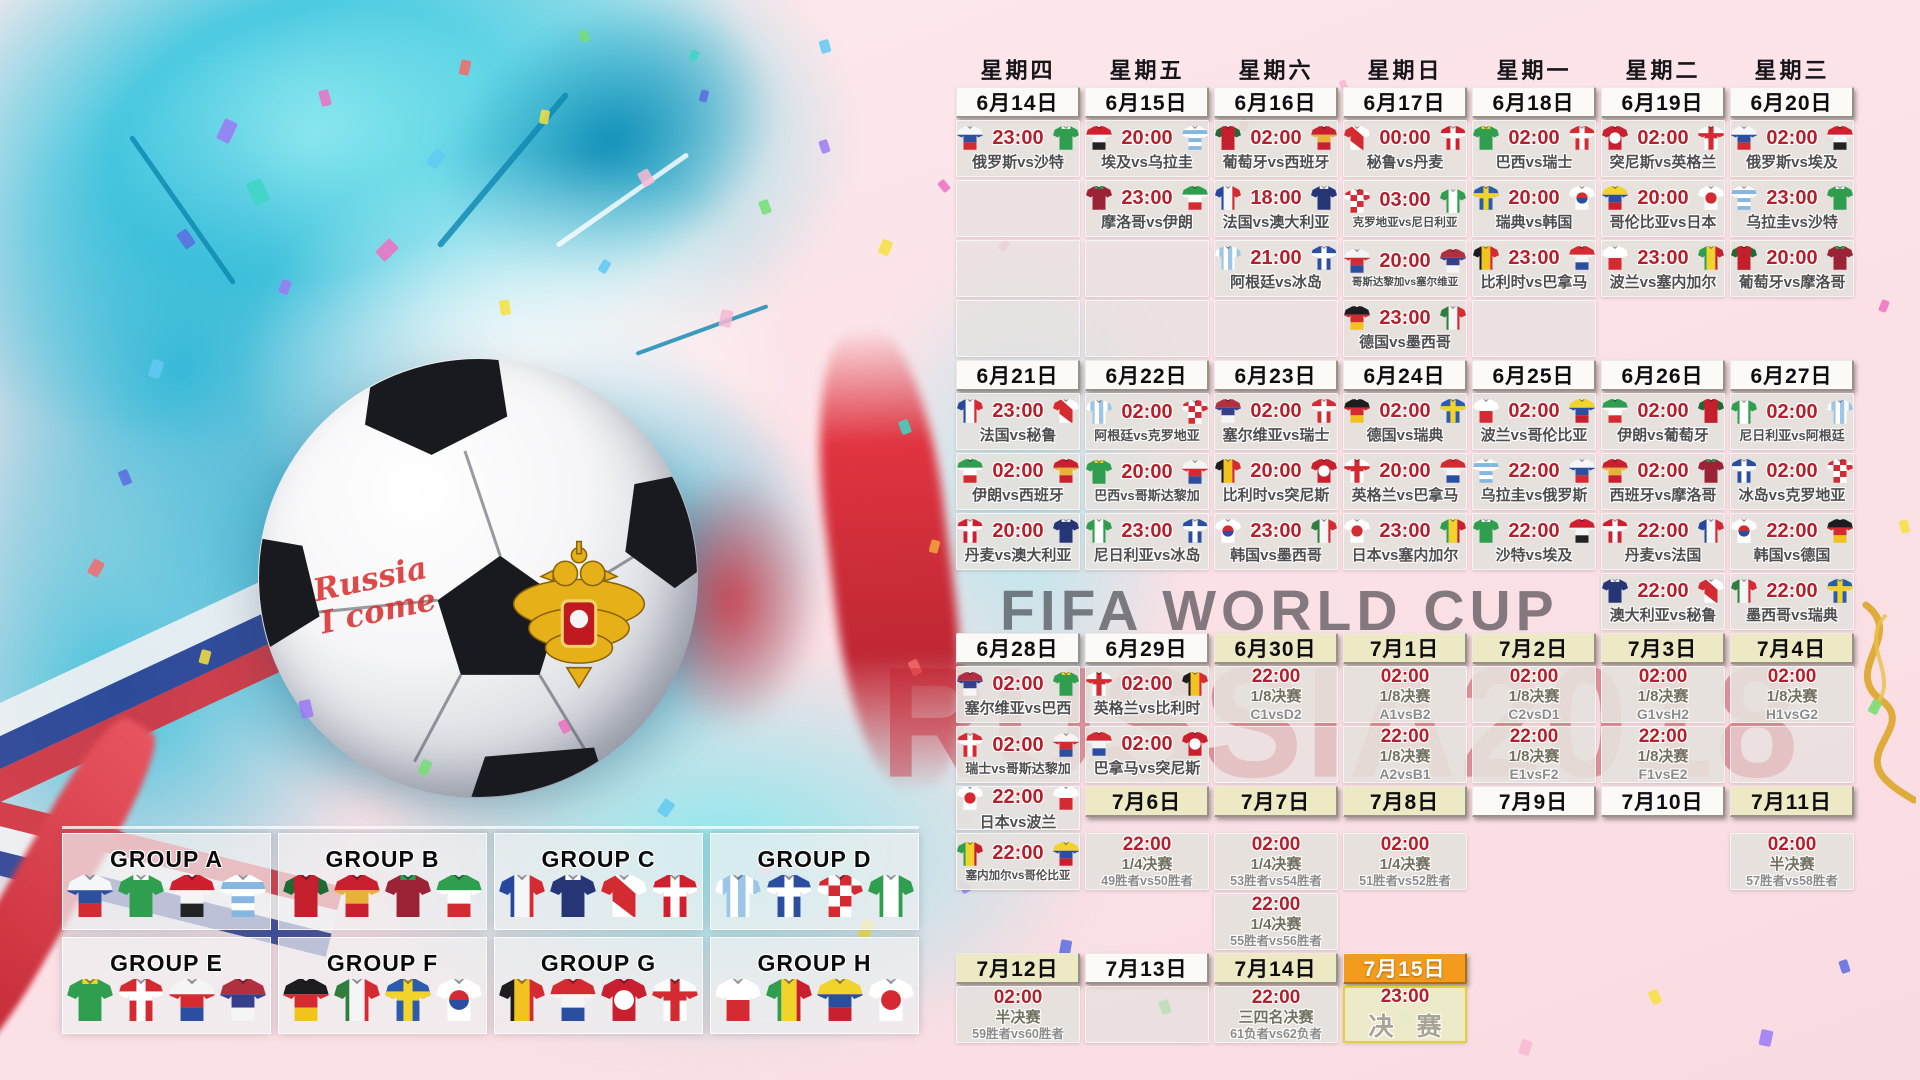  I want to click on match-cell: 23:00 乌拉圭vs沙特, so click(1792, 208).